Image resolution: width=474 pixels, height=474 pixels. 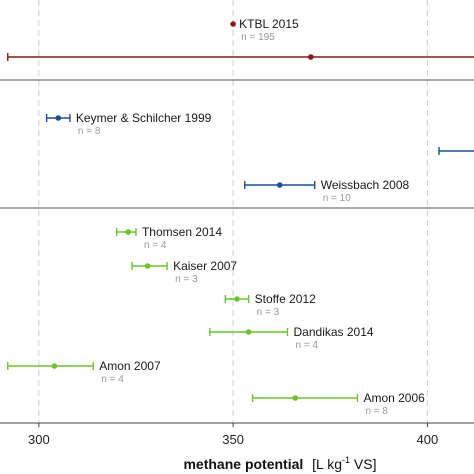 What do you see at coordinates (243, 464) in the screenshot?
I see `x-axis-title-bold: methane potential` at bounding box center [243, 464].